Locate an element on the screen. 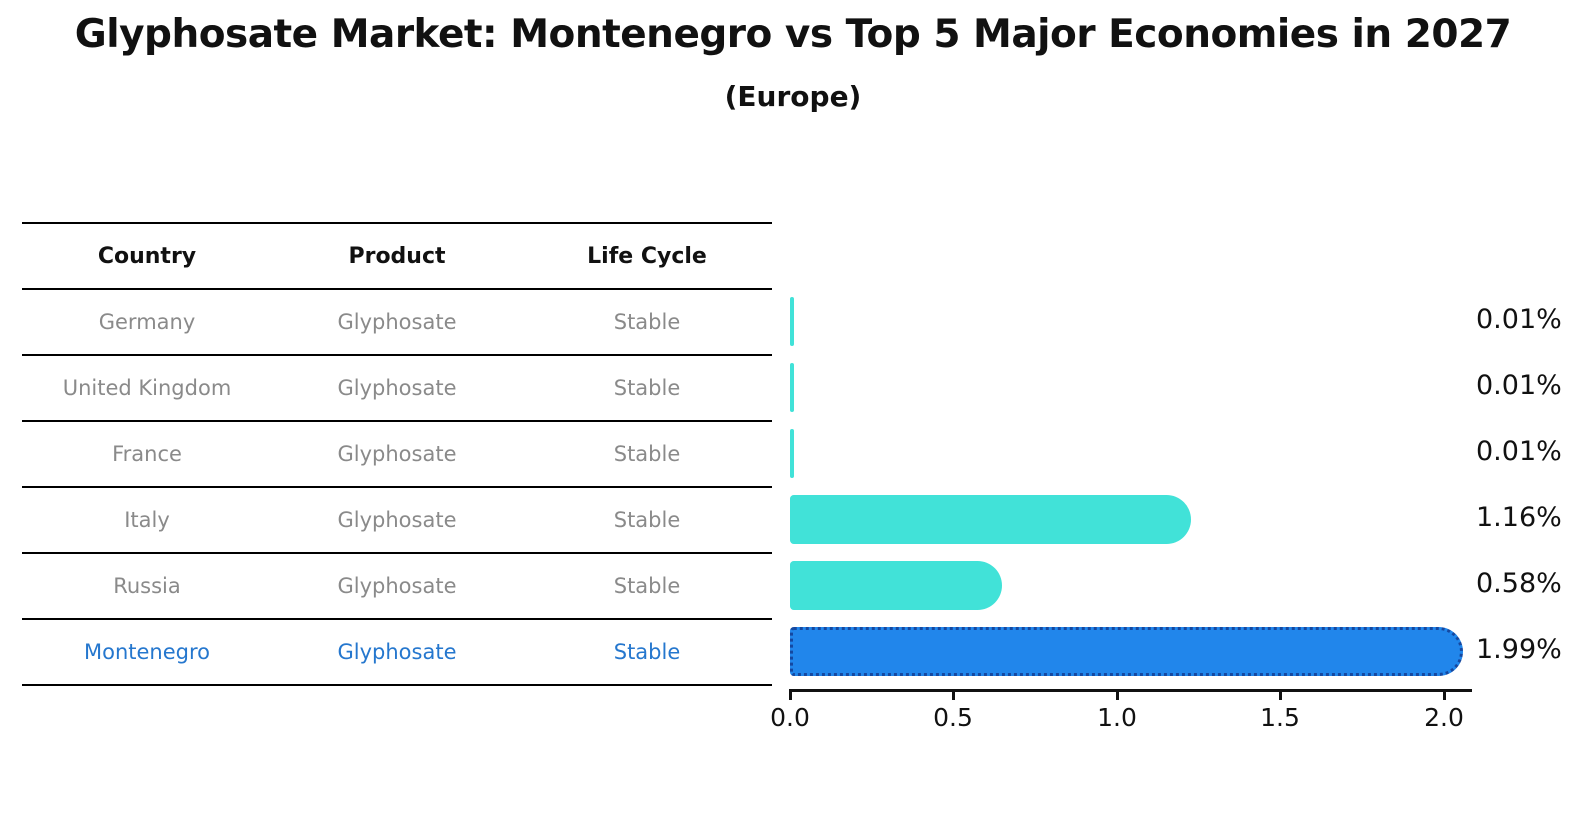 The image size is (1586, 823). value-label-germany: 0.01% is located at coordinates (1519, 319).